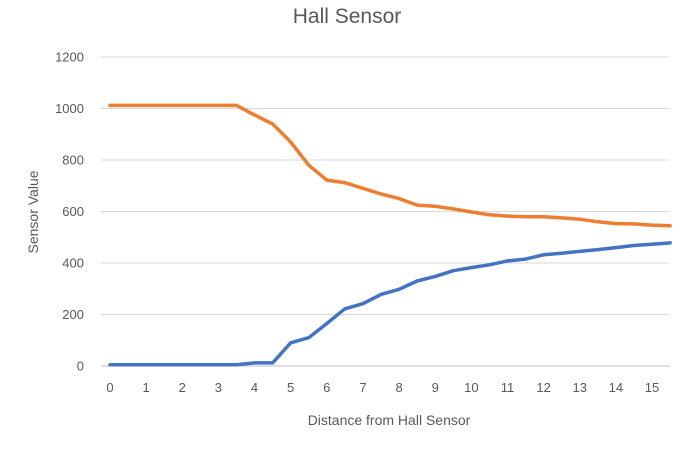 This screenshot has width=700, height=450. I want to click on x-axis-title: Distance from Hall Sensor, so click(389, 420).